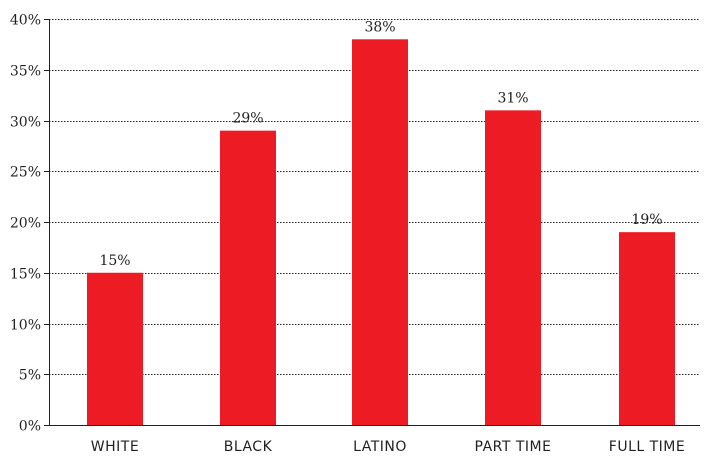  Describe the element at coordinates (647, 447) in the screenshot. I see `x-tick-label-full-time: FULL TIME` at that location.